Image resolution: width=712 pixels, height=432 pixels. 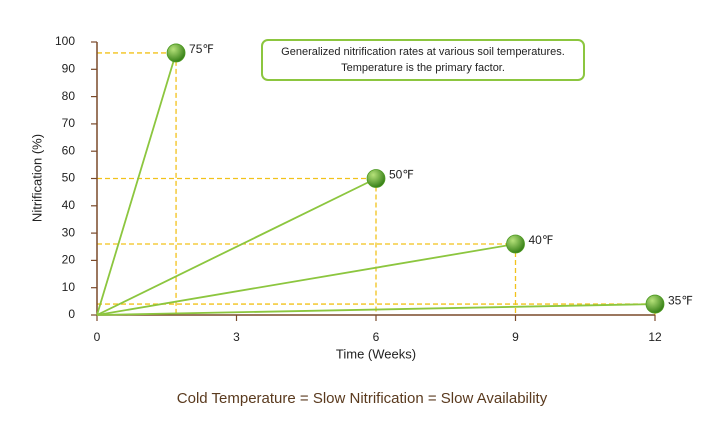 What do you see at coordinates (69, 68) in the screenshot?
I see `y-tick-label: 90` at bounding box center [69, 68].